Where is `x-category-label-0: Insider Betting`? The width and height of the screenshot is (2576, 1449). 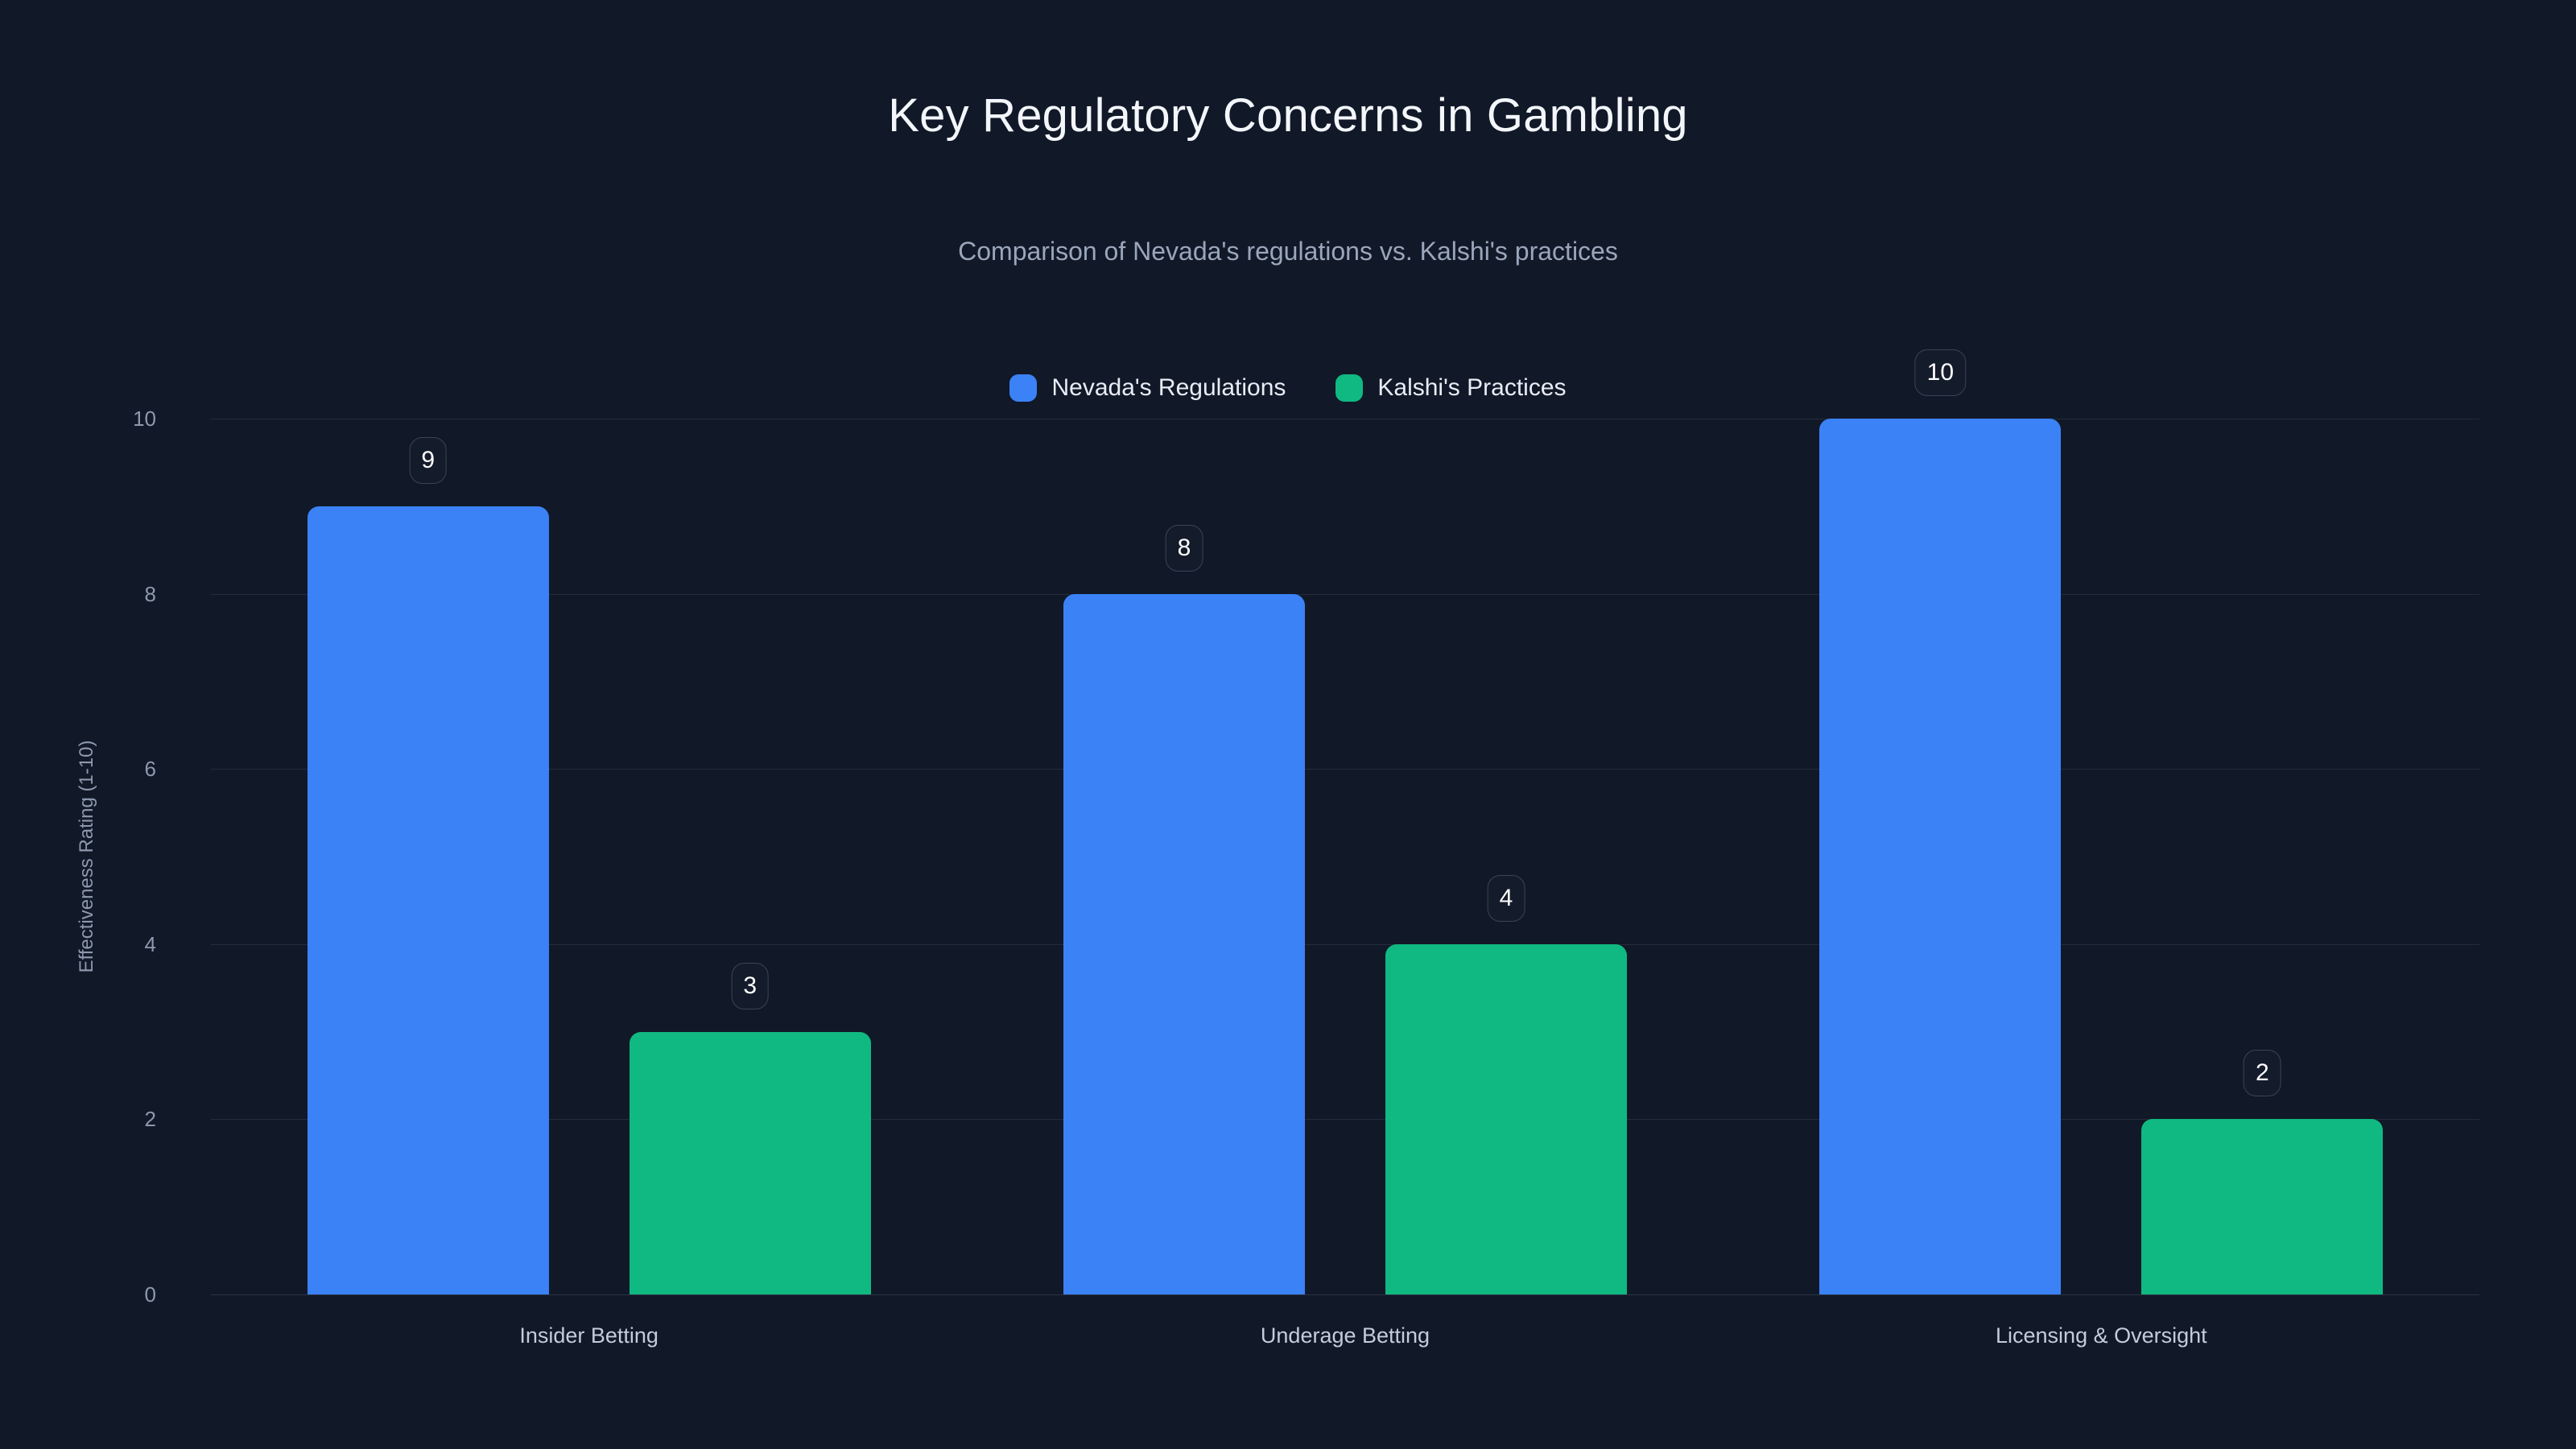
x-category-label-0: Insider Betting is located at coordinates (588, 1335).